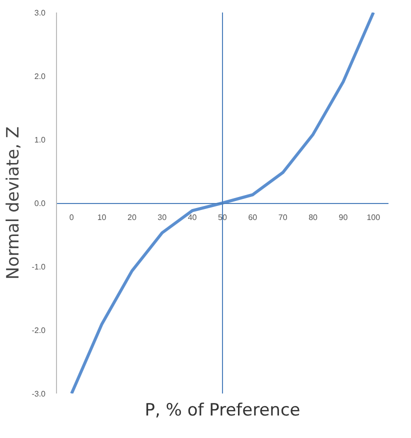 The width and height of the screenshot is (411, 438). What do you see at coordinates (253, 217) in the screenshot?
I see `x-tick-label: 60` at bounding box center [253, 217].